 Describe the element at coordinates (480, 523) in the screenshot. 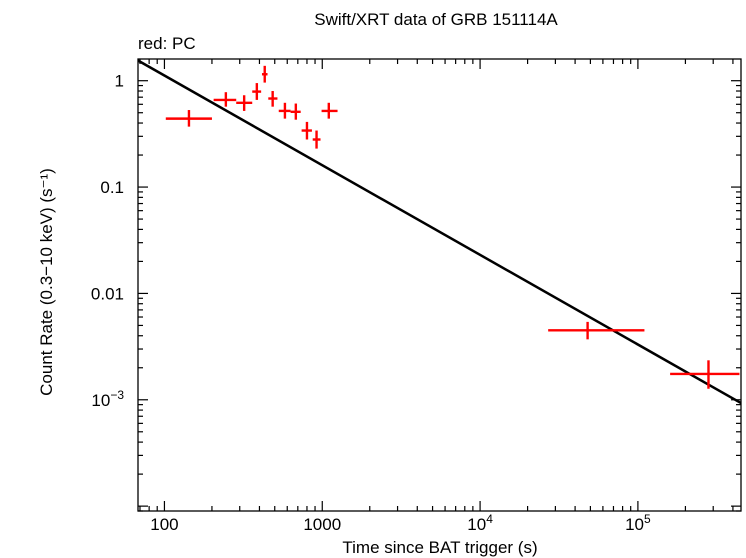

I see `x-tick-label: 10⁴` at that location.